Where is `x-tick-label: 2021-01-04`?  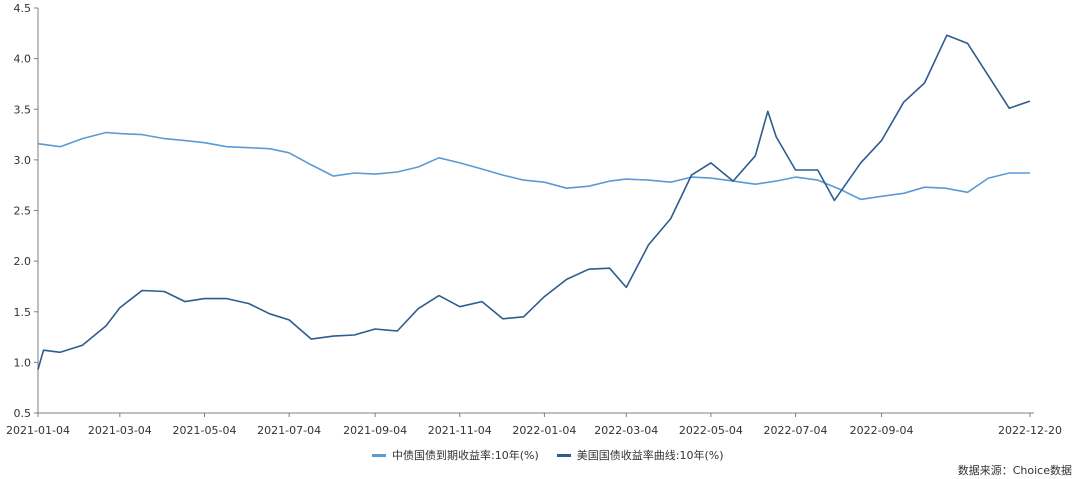
x-tick-label: 2021-01-04 is located at coordinates (38, 430).